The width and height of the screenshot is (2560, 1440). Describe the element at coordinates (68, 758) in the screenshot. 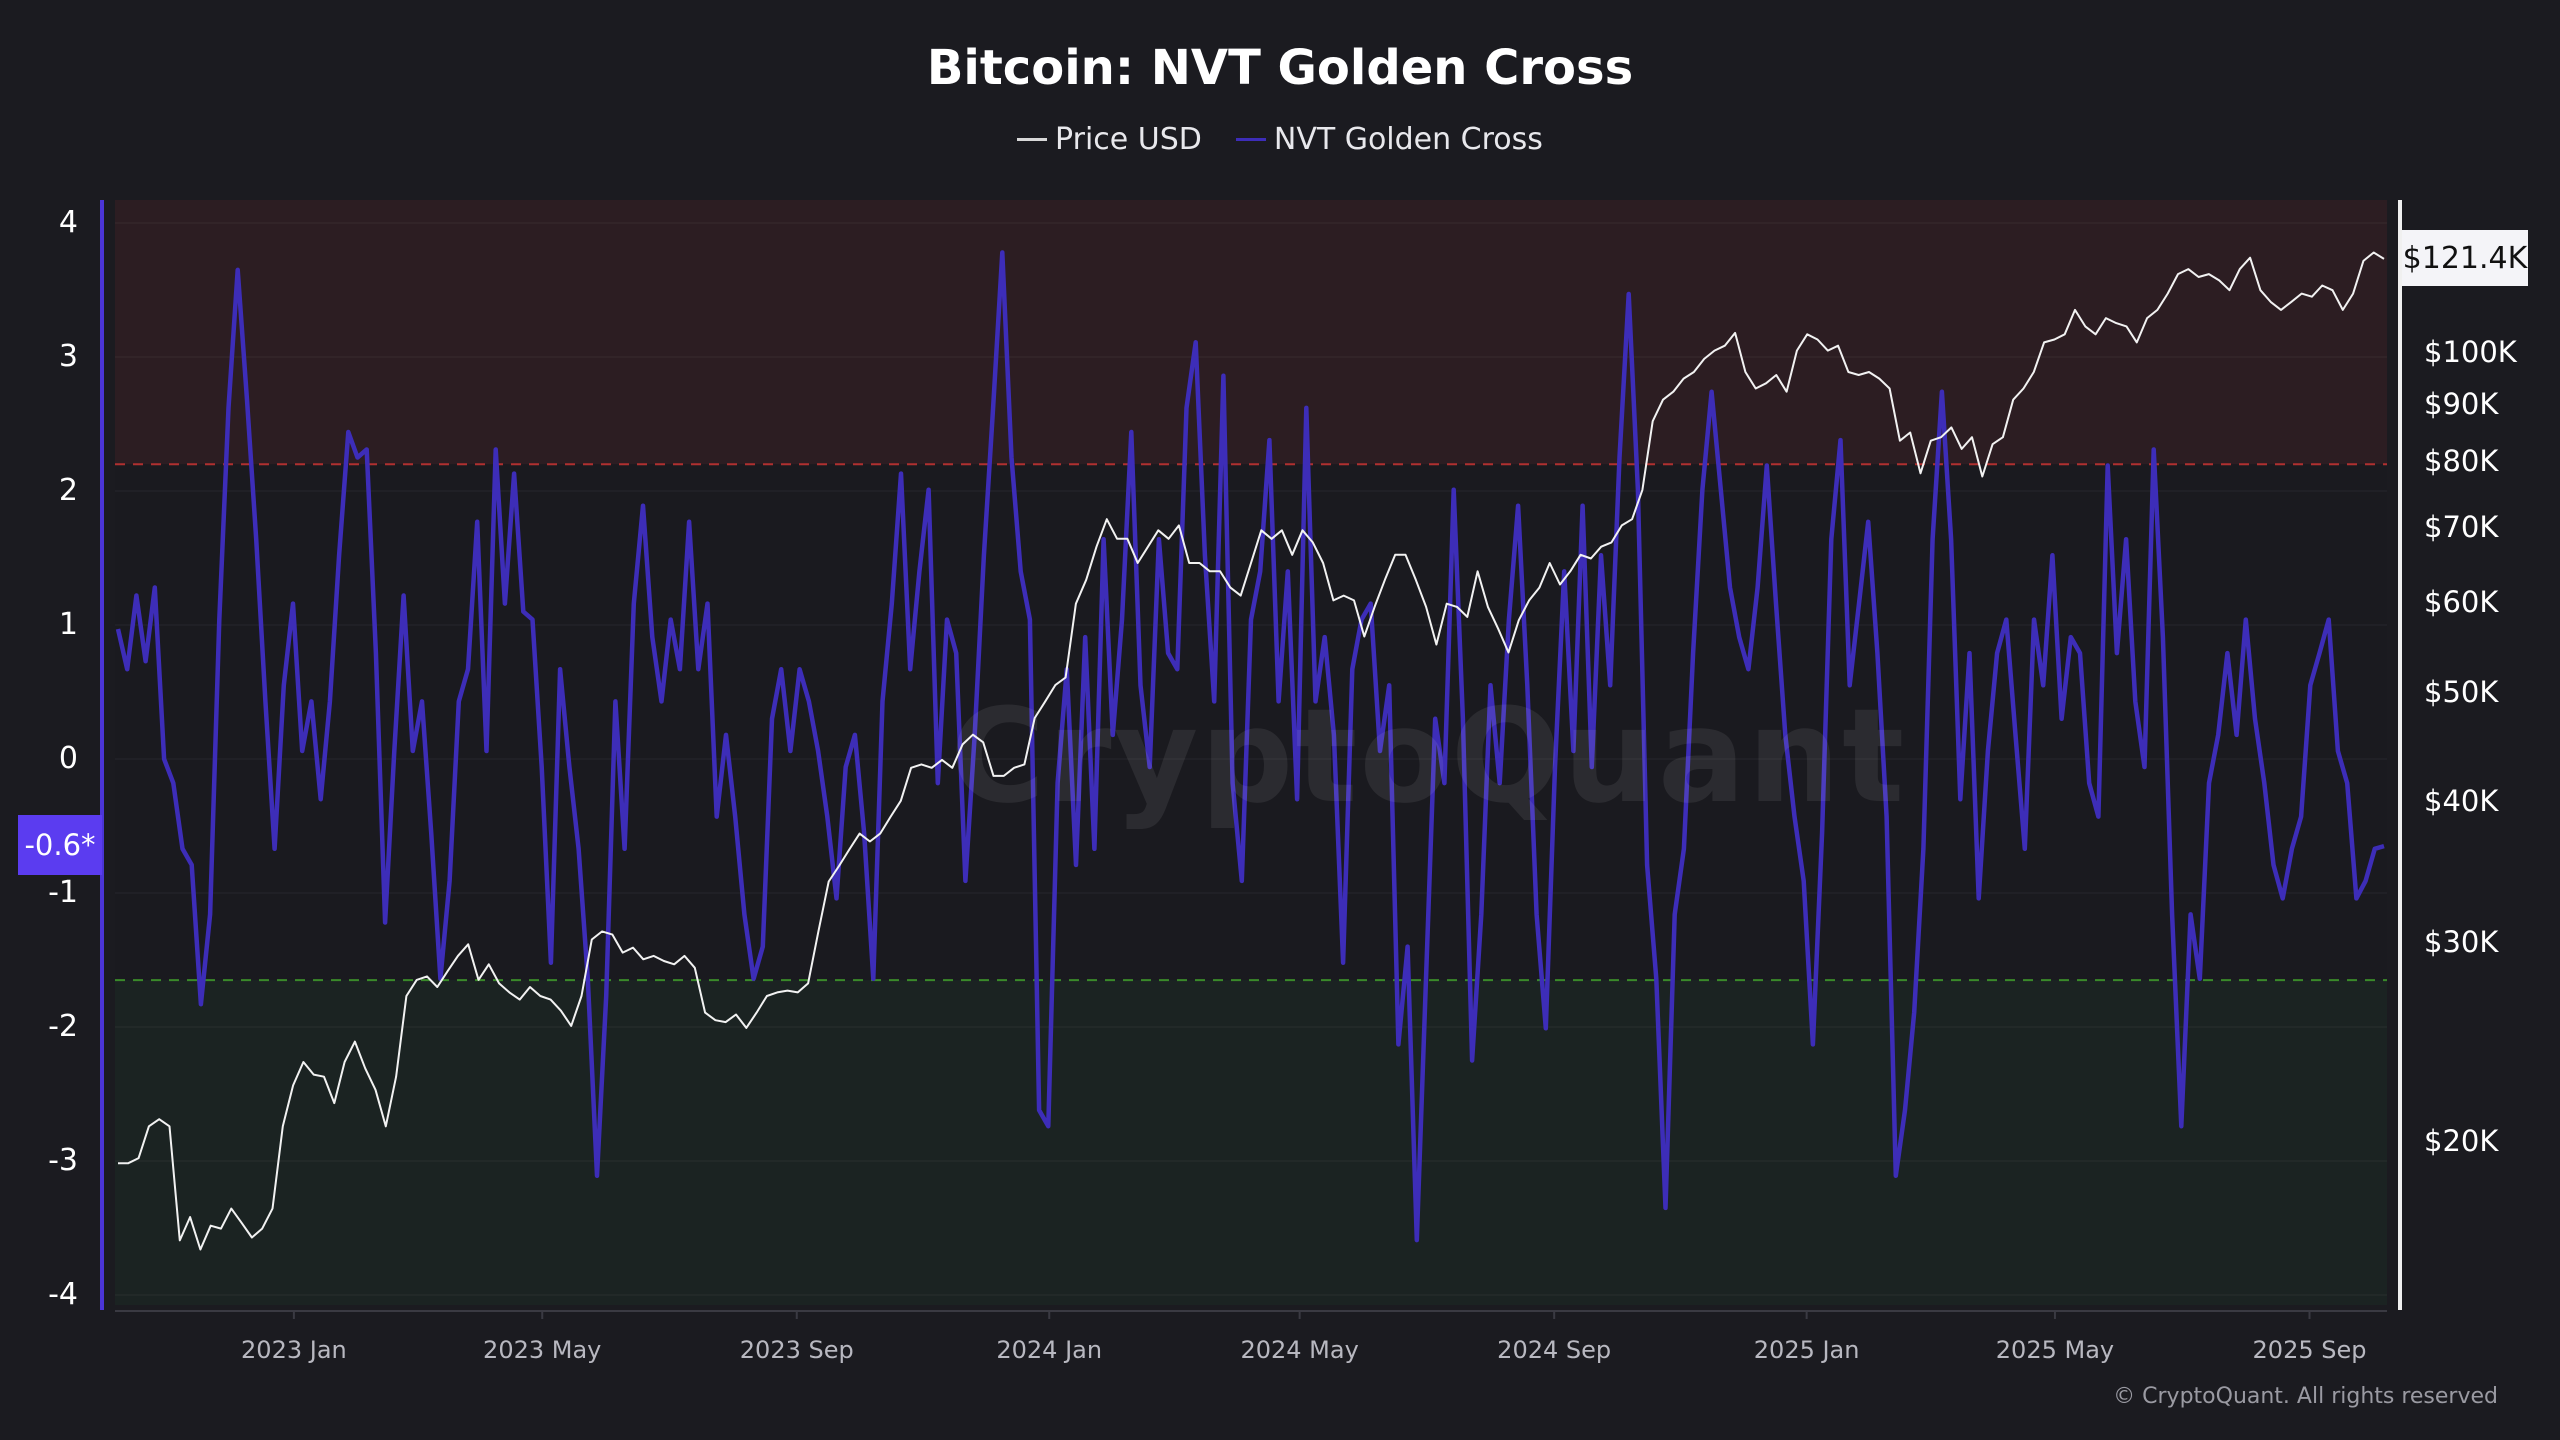

I see `left-tick-label: 0` at that location.